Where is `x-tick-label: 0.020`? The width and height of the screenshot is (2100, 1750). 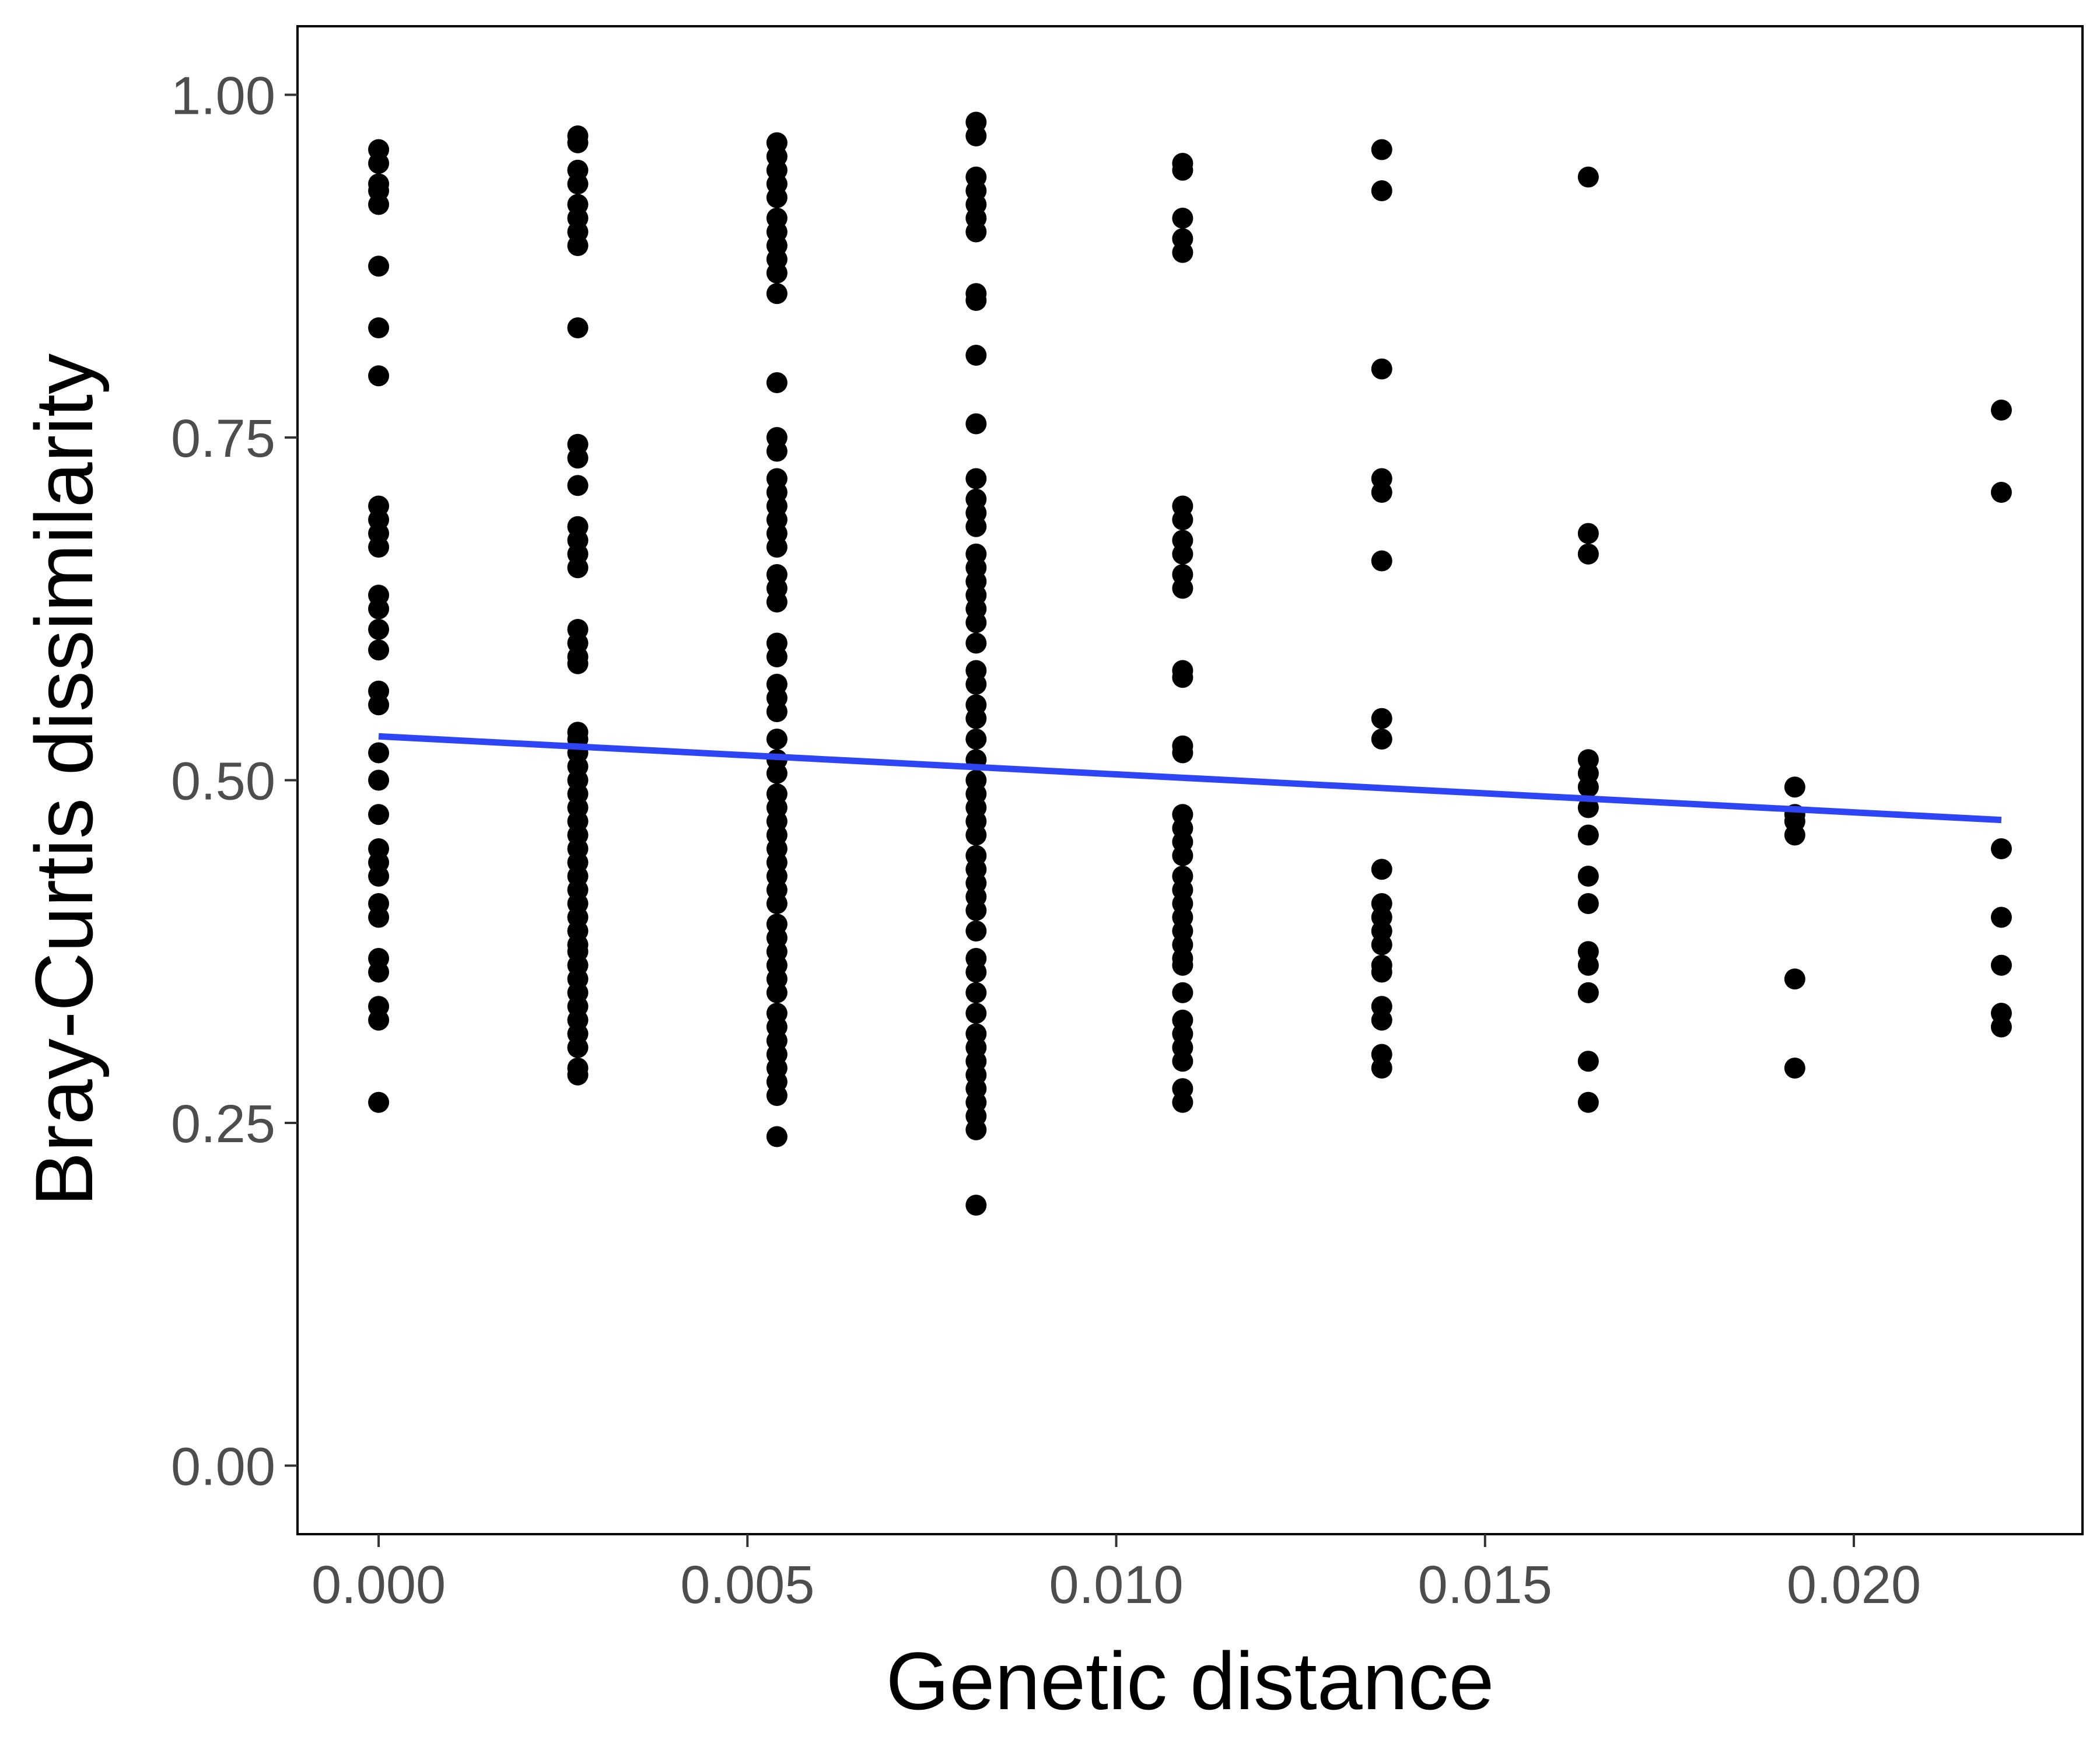
x-tick-label: 0.020 is located at coordinates (1854, 1585).